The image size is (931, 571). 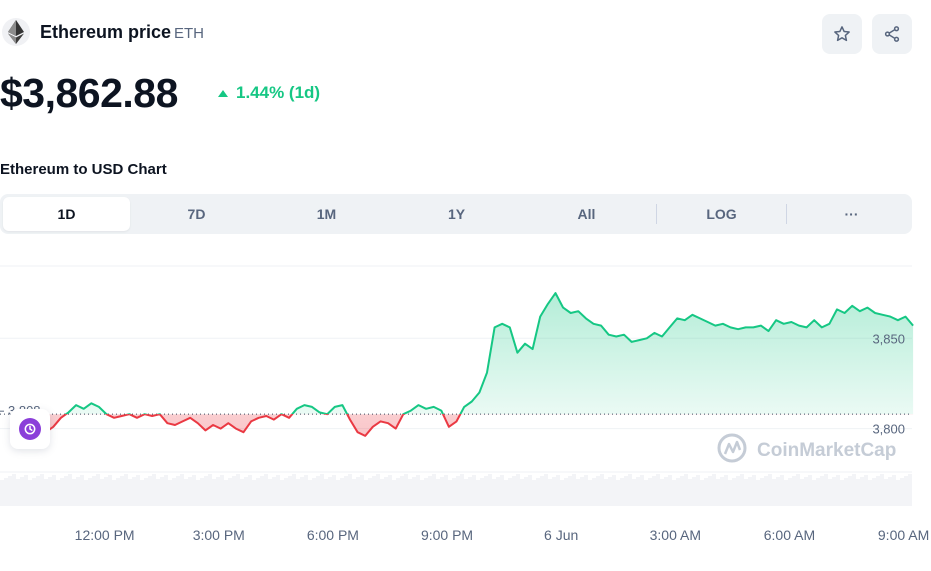 I want to click on tab-7d: 7D, so click(x=196, y=214).